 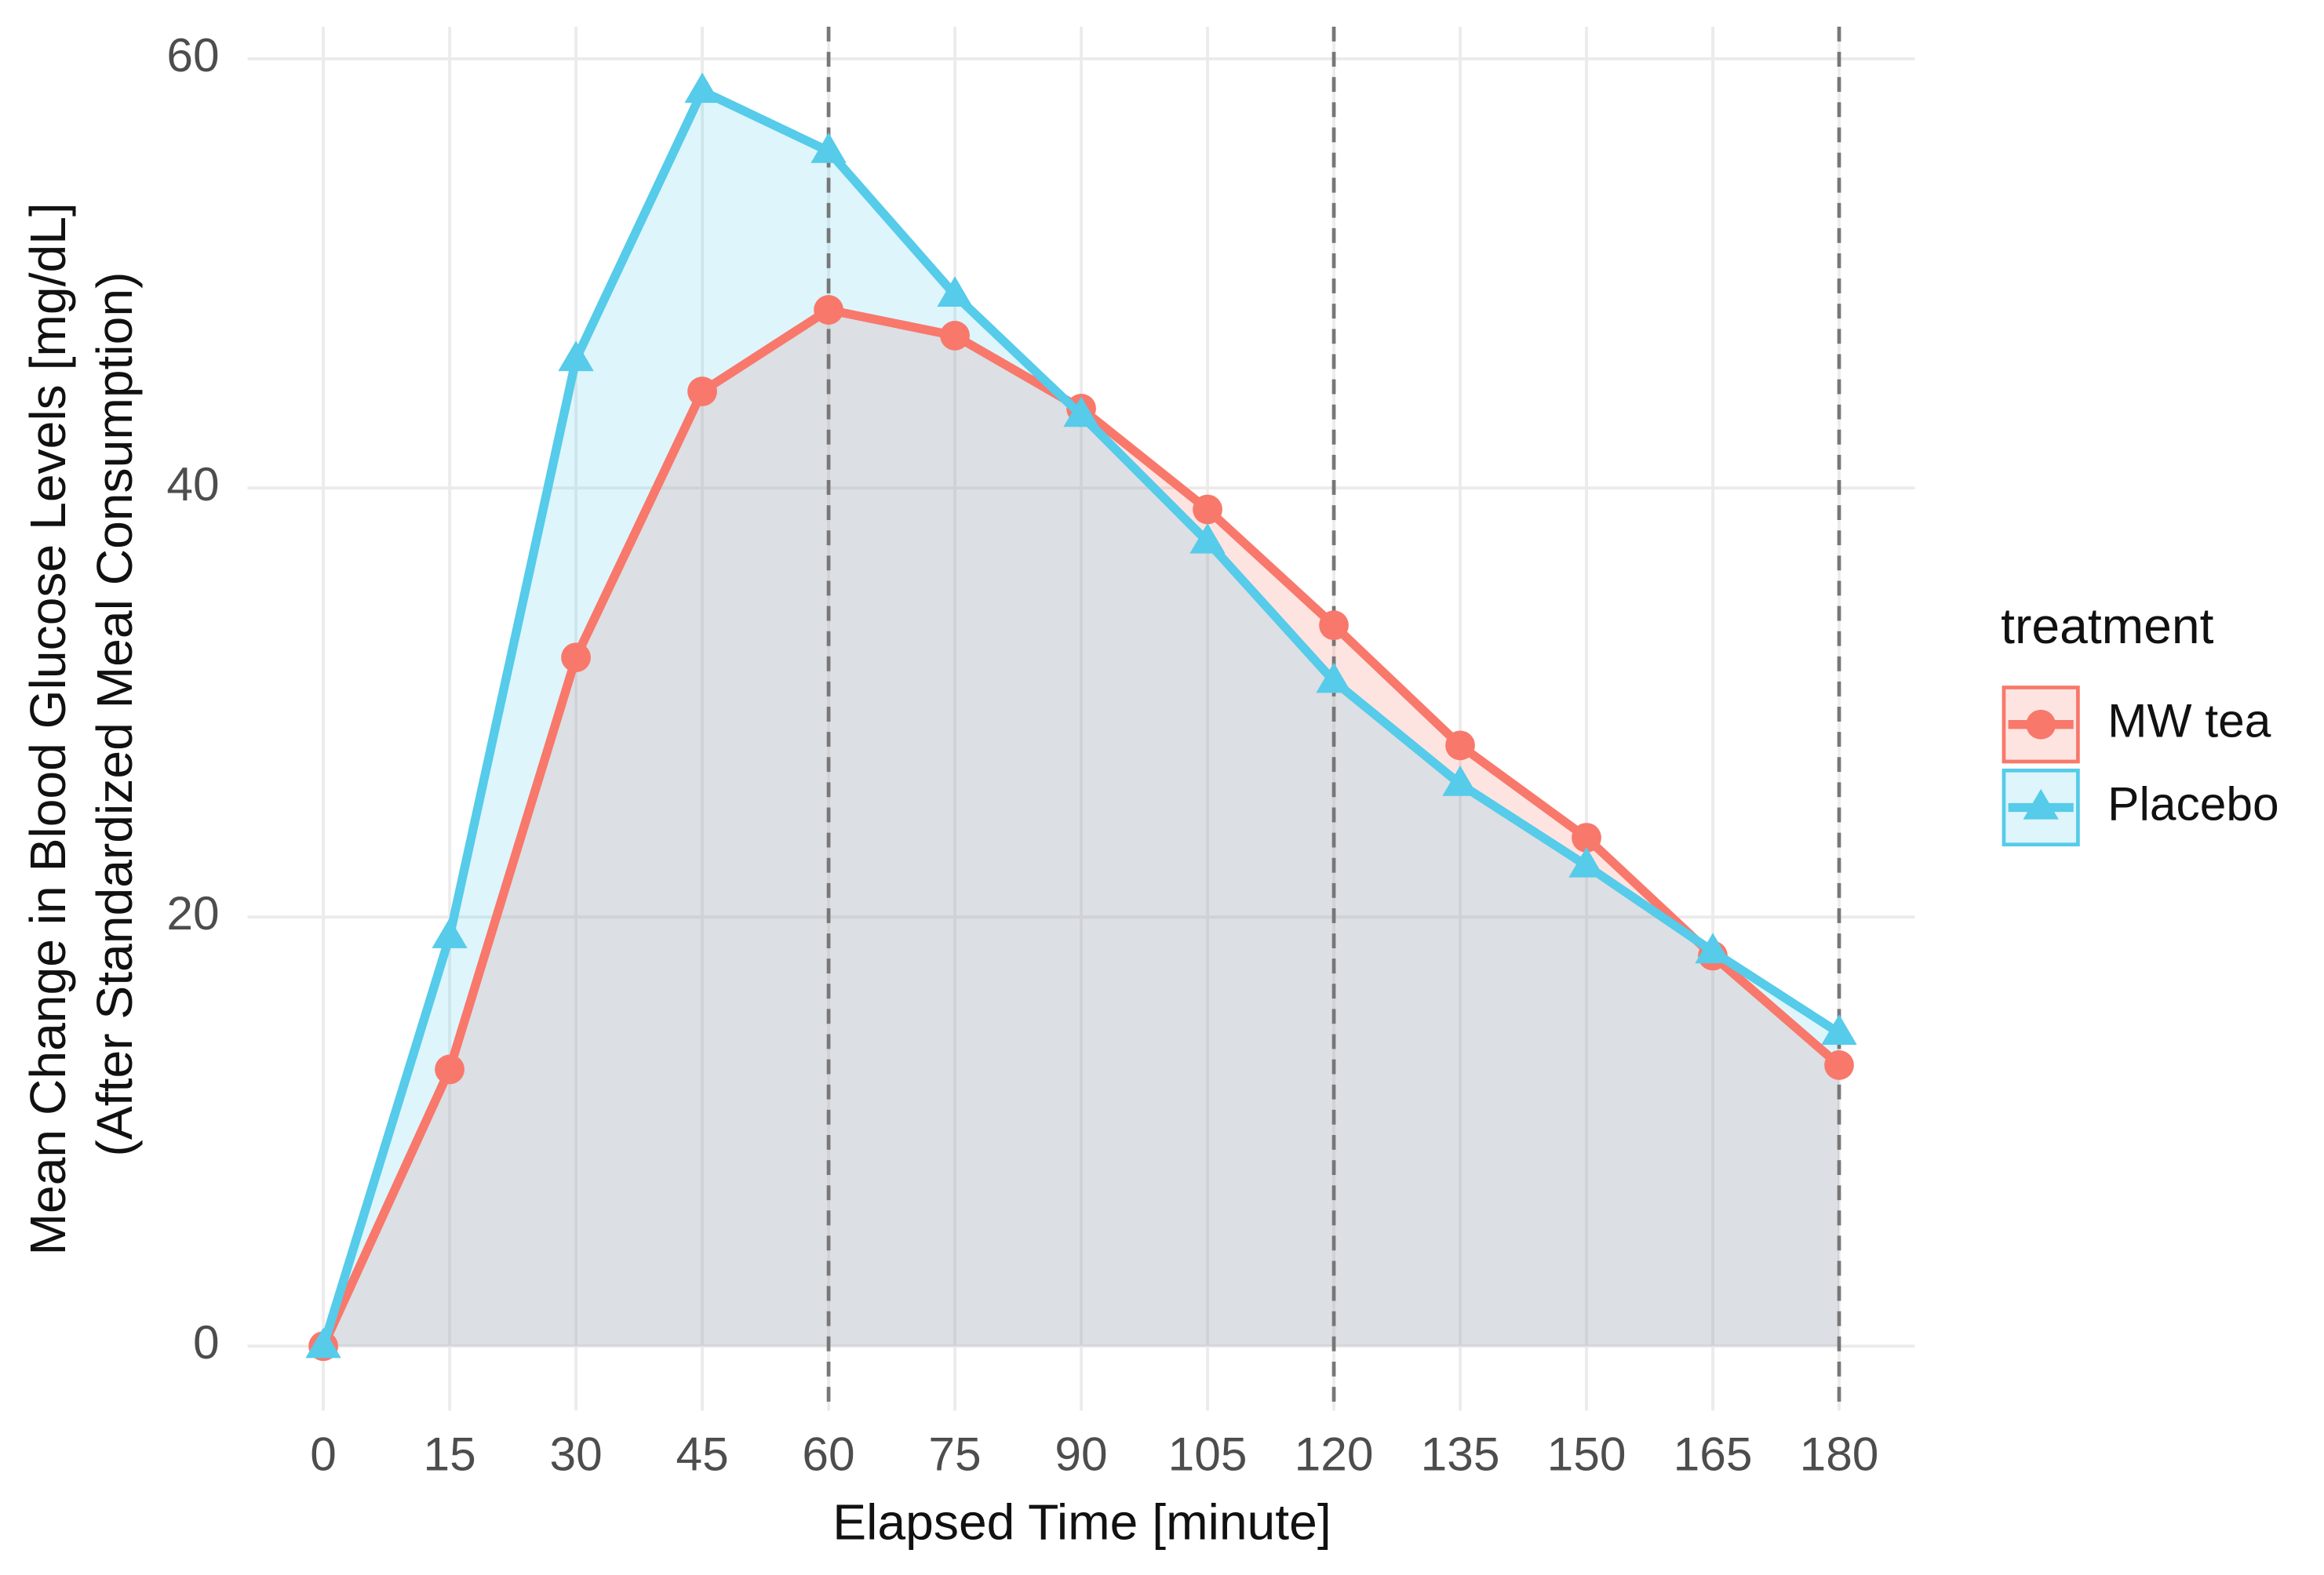 What do you see at coordinates (2193, 803) in the screenshot?
I see `legend-label: Placebo` at bounding box center [2193, 803].